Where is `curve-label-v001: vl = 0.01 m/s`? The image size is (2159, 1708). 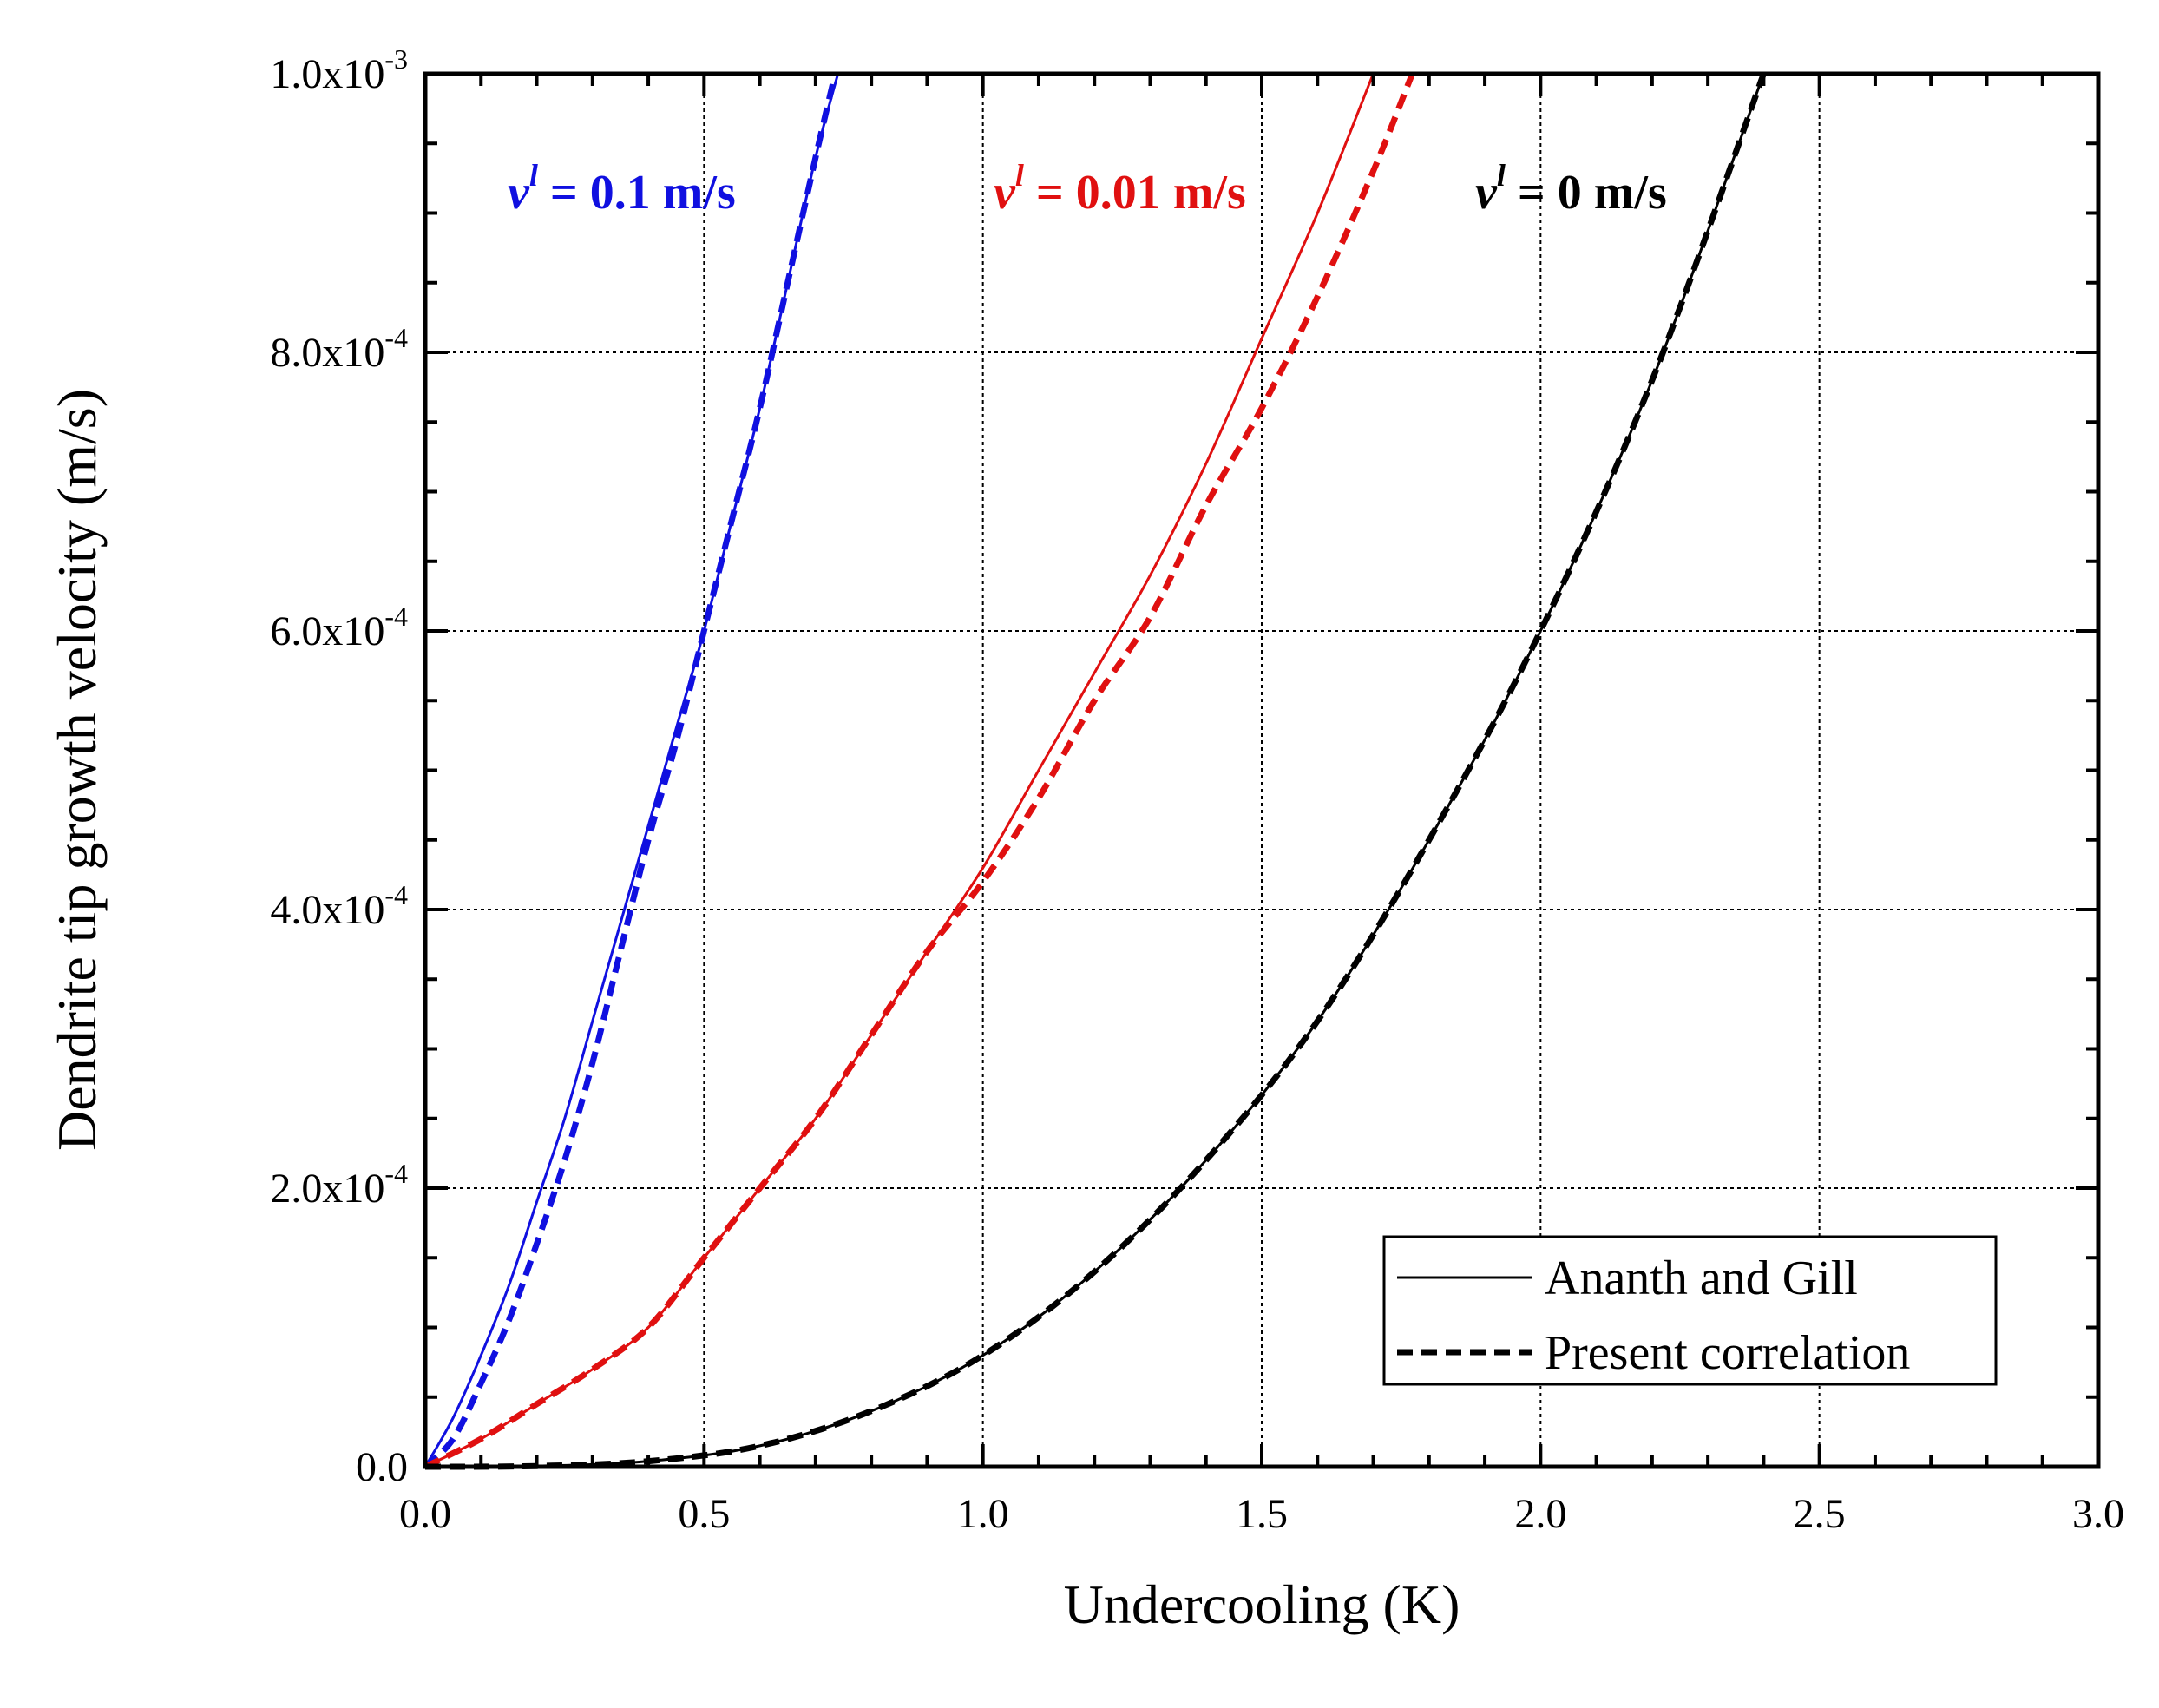
curve-label-v001: vl = 0.01 m/s is located at coordinates (1120, 189).